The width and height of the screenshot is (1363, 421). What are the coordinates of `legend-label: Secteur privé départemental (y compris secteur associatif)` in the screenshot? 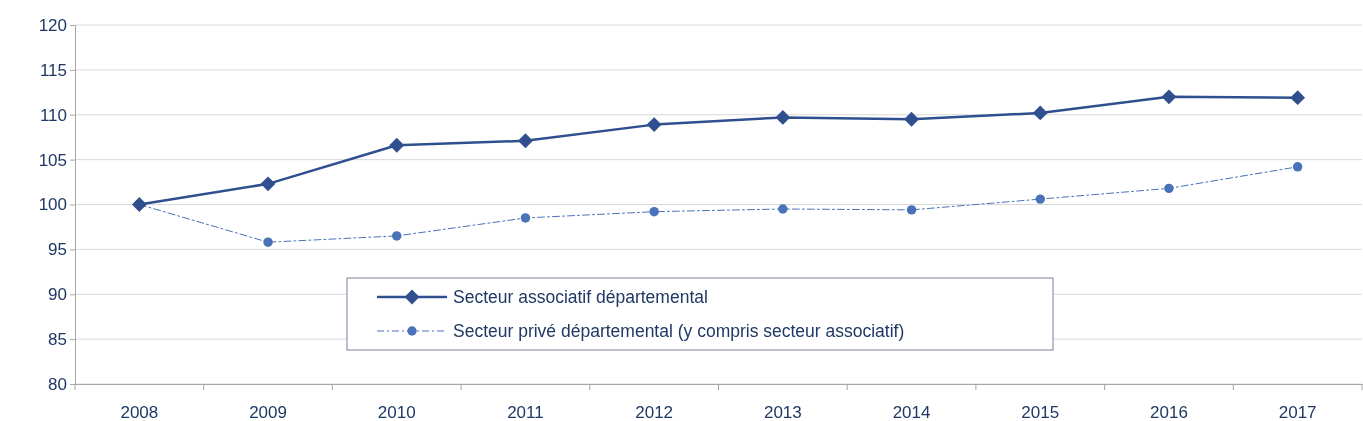 It's located at (679, 331).